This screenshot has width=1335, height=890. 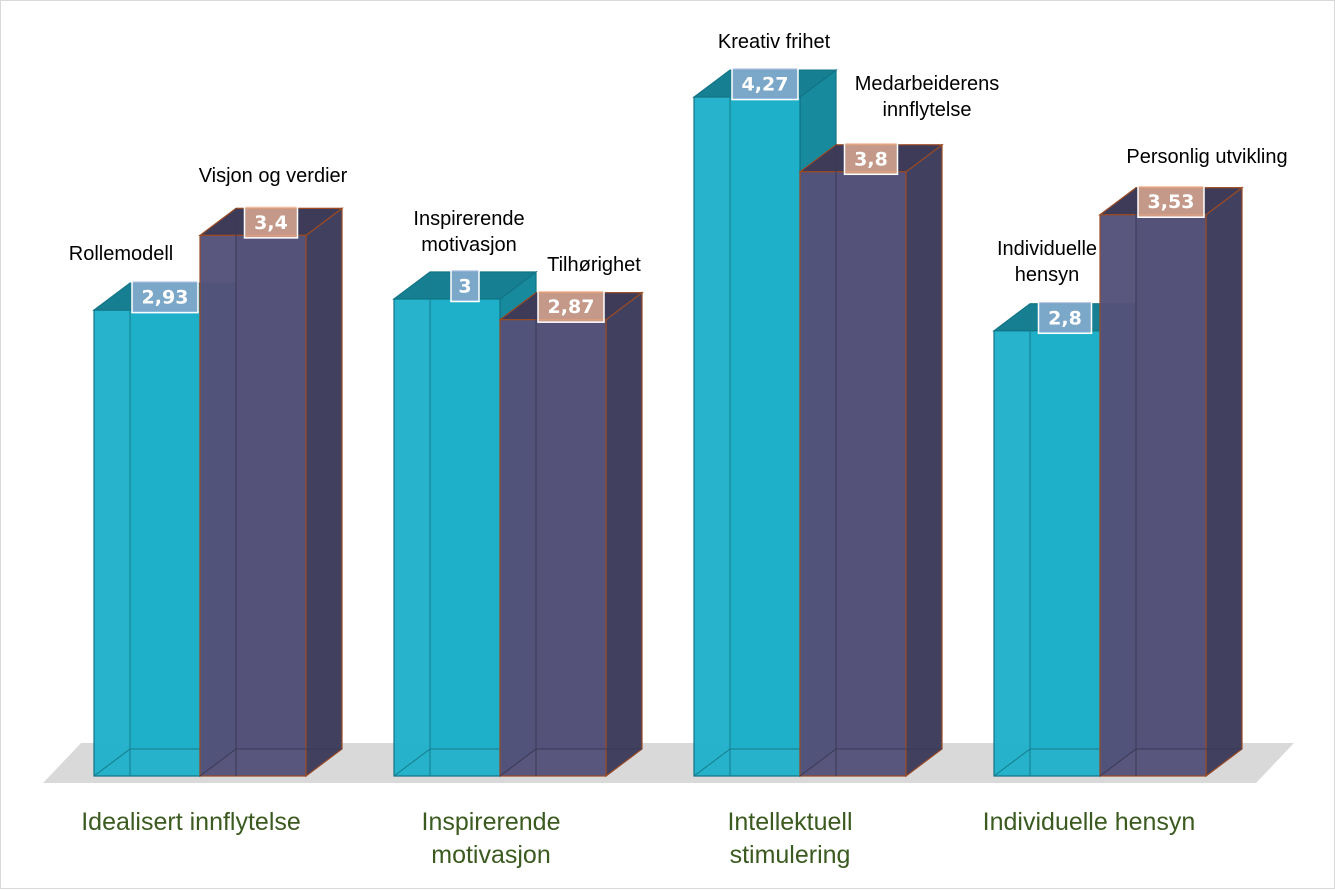 I want to click on bar-name-label: Visjon og verdier, so click(x=273, y=176).